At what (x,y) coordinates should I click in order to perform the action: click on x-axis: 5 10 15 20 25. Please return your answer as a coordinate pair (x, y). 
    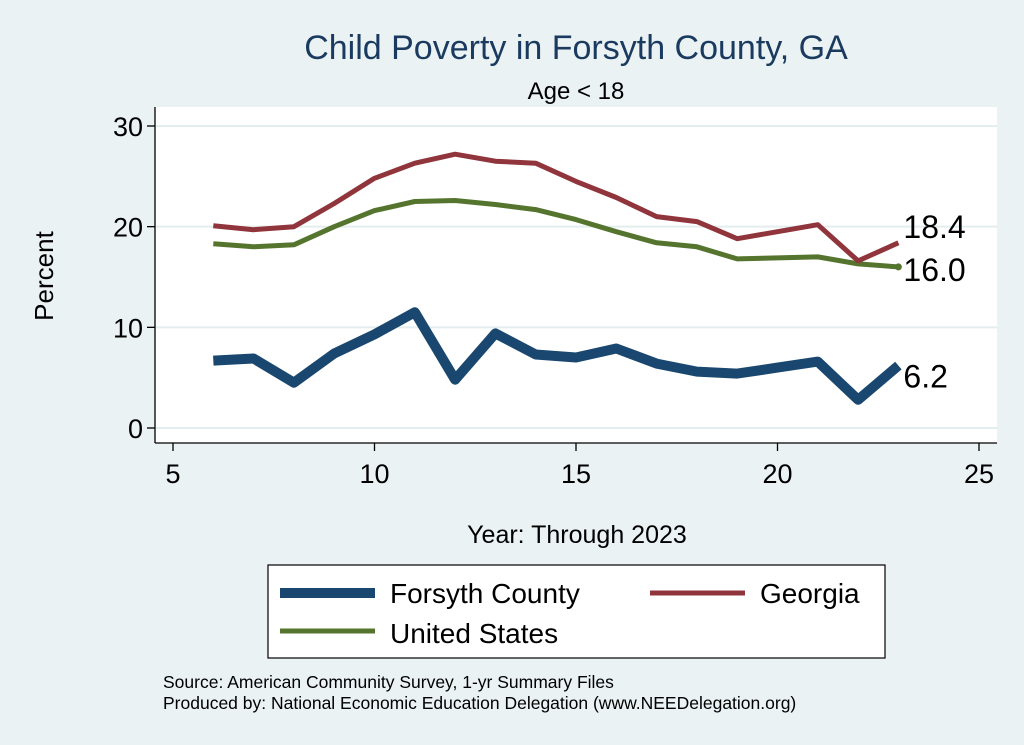
    Looking at the image, I should click on (579, 466).